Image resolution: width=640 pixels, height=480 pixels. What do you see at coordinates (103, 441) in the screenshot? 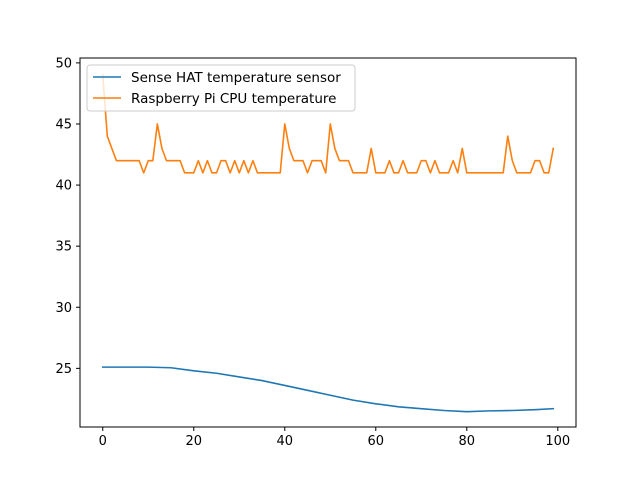
I see `x-tick-label: 0` at bounding box center [103, 441].